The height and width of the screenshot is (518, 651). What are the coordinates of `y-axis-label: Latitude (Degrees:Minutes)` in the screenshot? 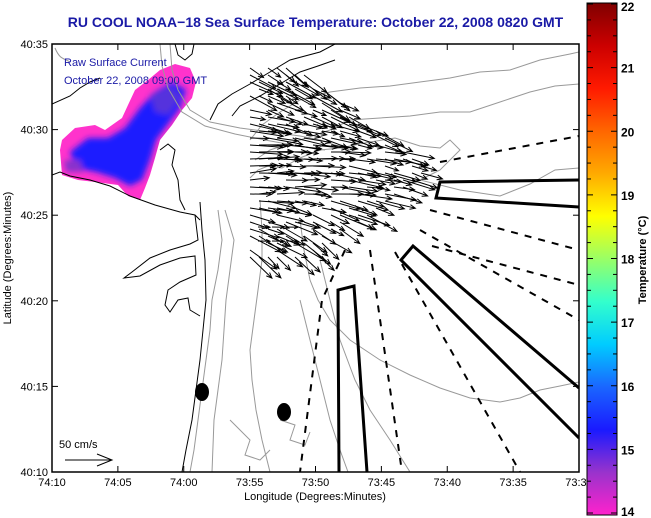 It's located at (8, 258).